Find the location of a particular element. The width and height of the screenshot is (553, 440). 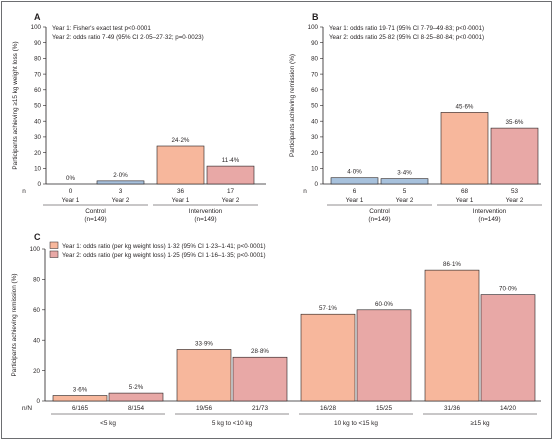

bar-value-label: 60·0% is located at coordinates (384, 304).